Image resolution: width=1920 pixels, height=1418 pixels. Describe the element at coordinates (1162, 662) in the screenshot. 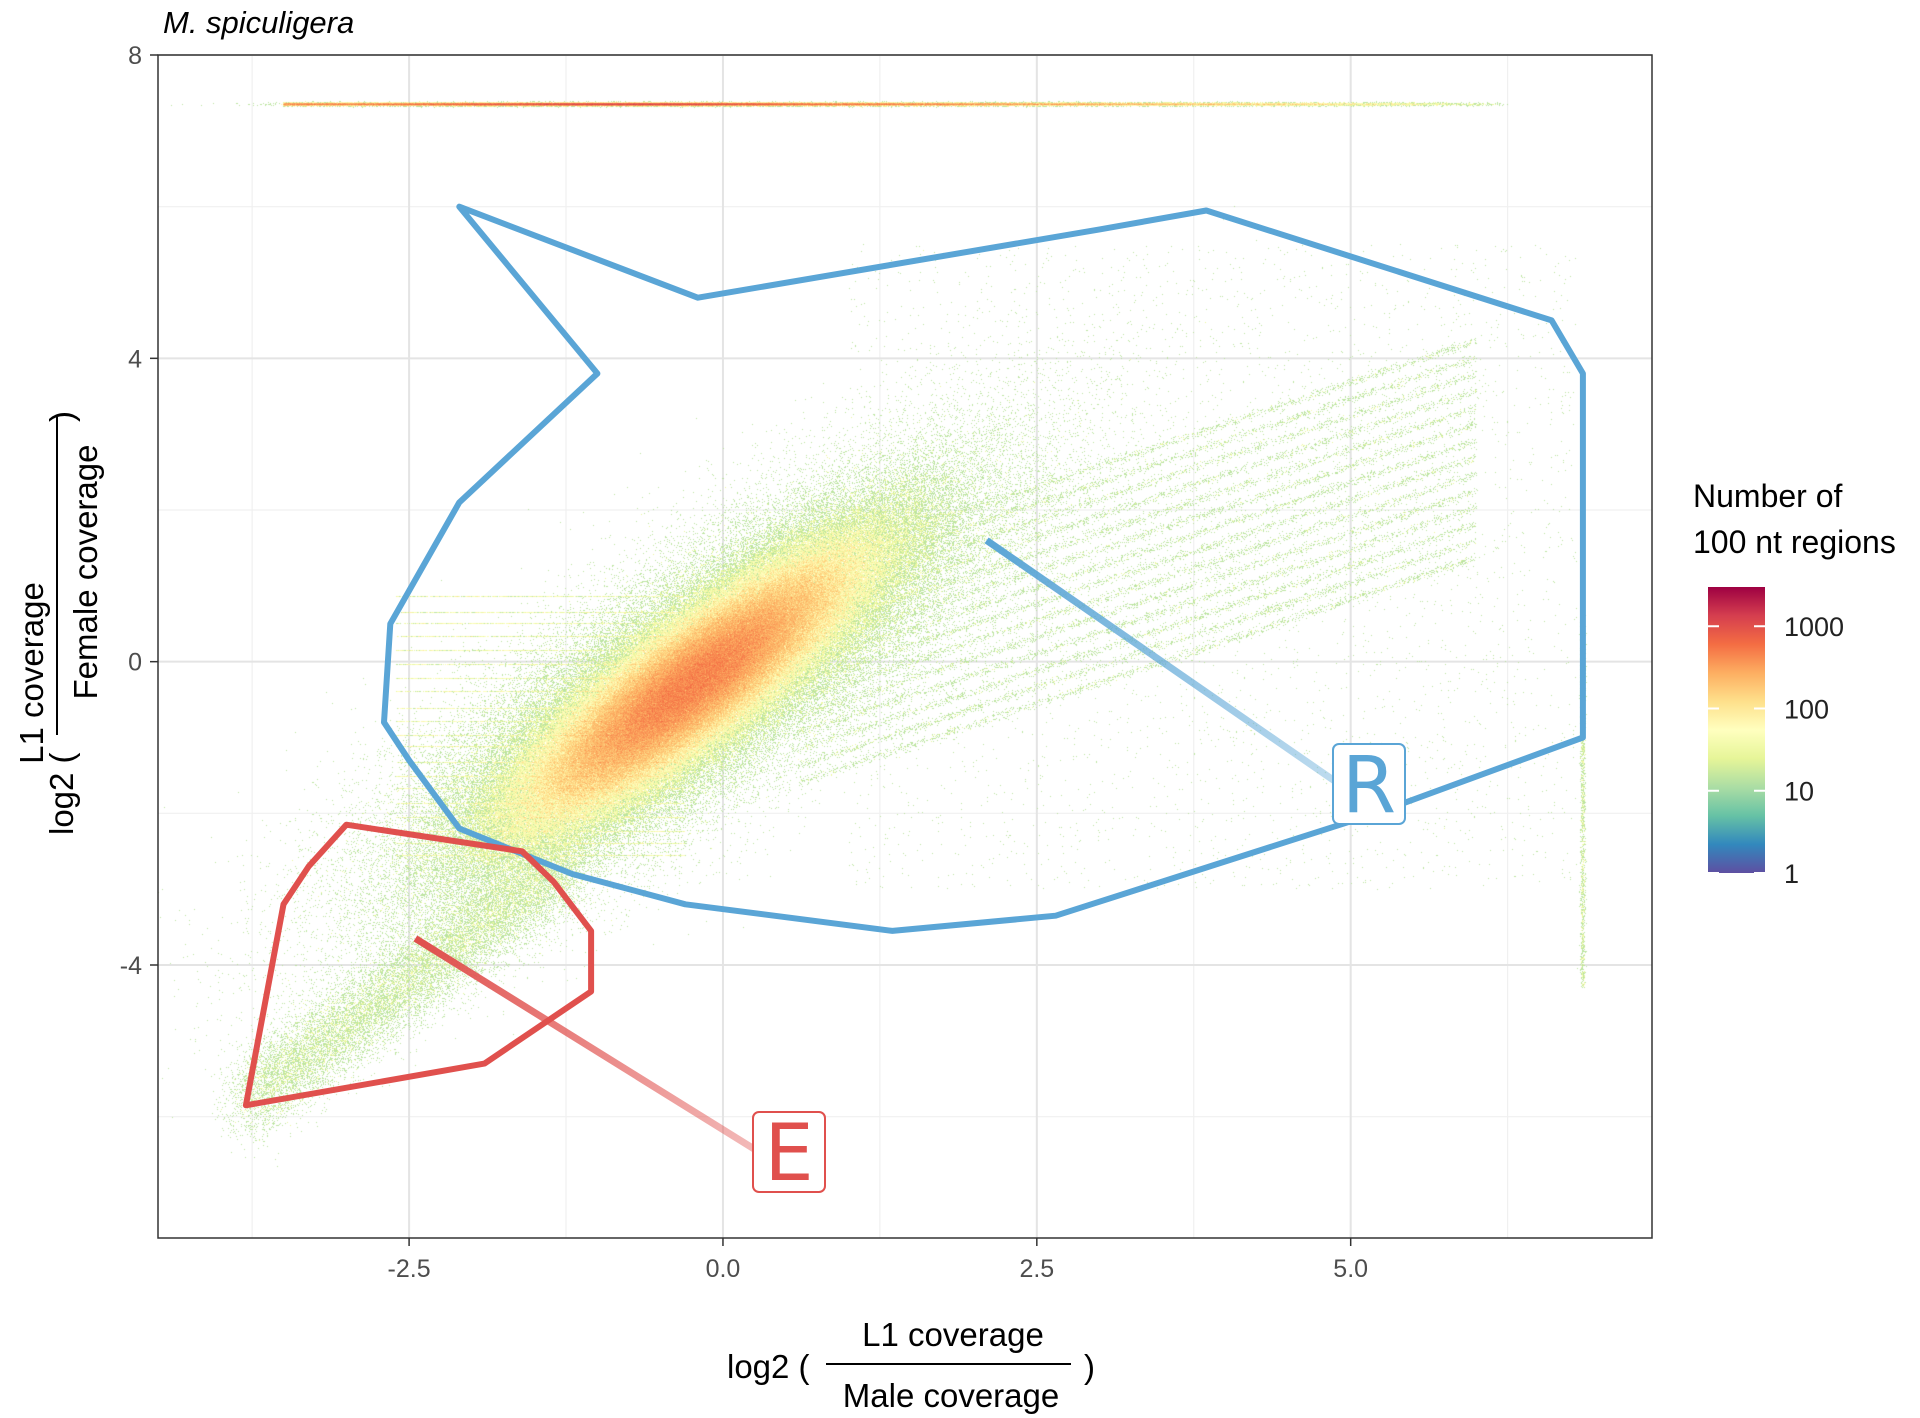

I see `region-pointer-r` at that location.